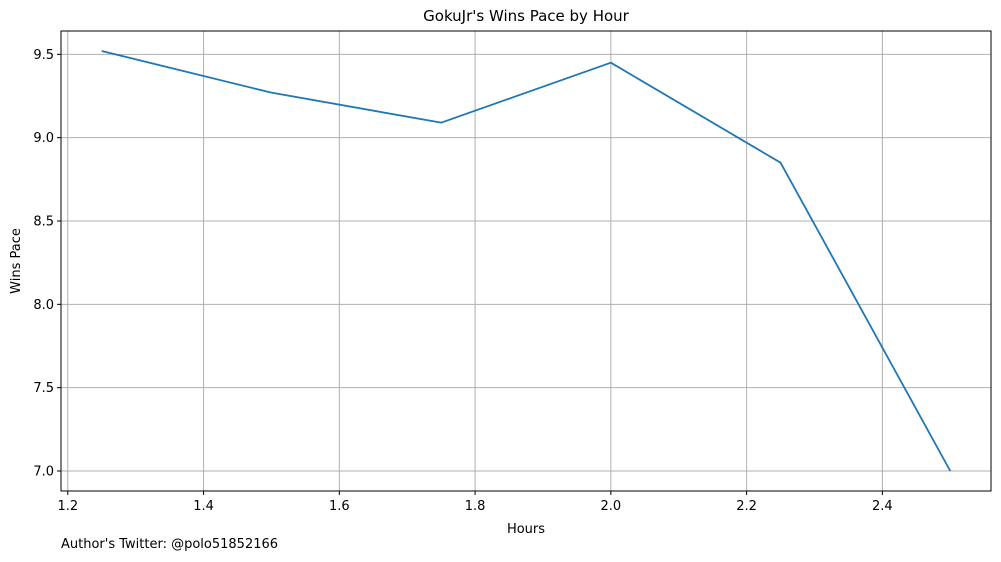  Describe the element at coordinates (67, 506) in the screenshot. I see `x-tick-label: 1.2` at that location.